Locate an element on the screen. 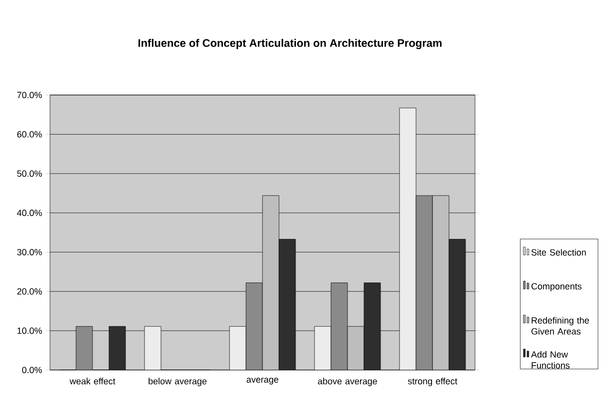 The width and height of the screenshot is (601, 410). chart-title: Influence of Concept Articulation on Architecture Program is located at coordinates (290, 44).